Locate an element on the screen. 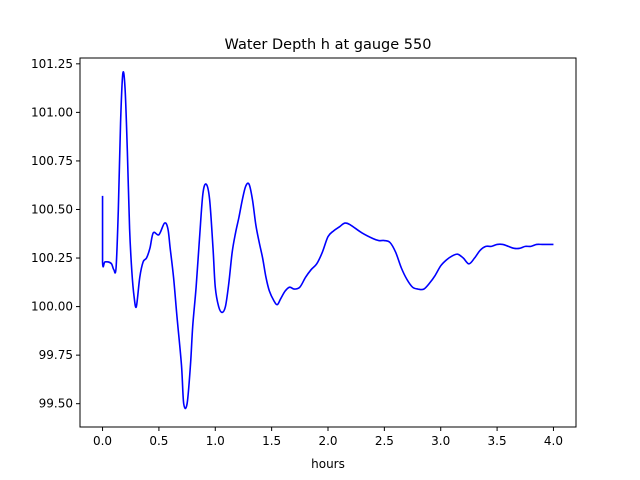 The height and width of the screenshot is (480, 640). y-tick-label: 101.00 is located at coordinates (52, 112).